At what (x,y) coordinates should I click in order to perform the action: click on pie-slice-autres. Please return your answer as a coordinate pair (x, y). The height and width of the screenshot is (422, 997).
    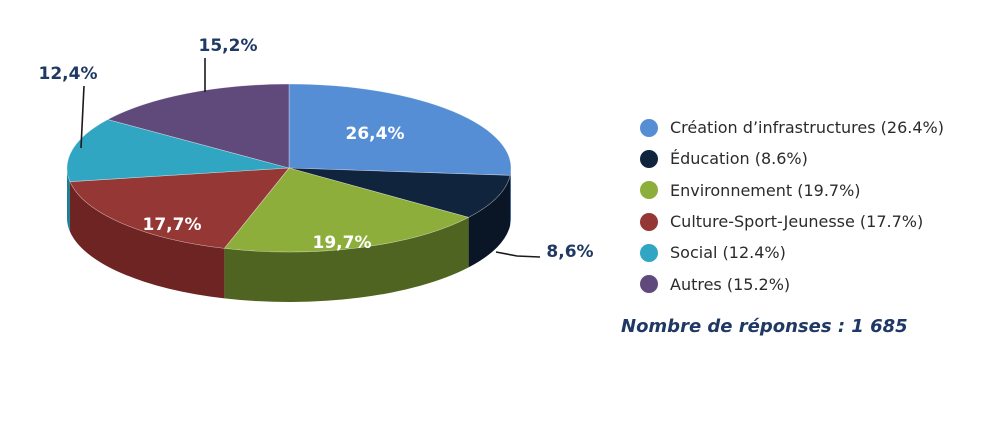
    Looking at the image, I should click on (198, 126).